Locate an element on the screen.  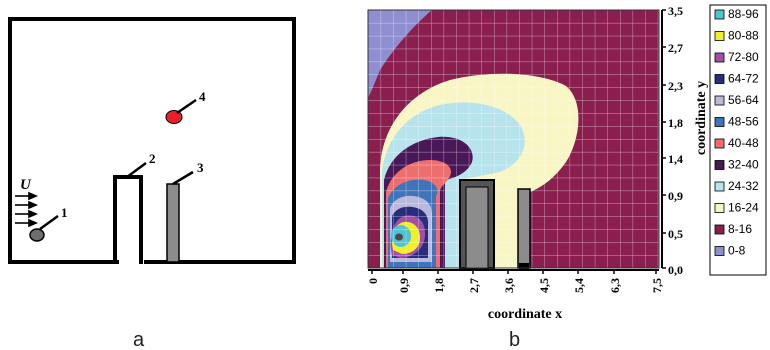
x-tick-label: 7,5 is located at coordinates (657, 285).